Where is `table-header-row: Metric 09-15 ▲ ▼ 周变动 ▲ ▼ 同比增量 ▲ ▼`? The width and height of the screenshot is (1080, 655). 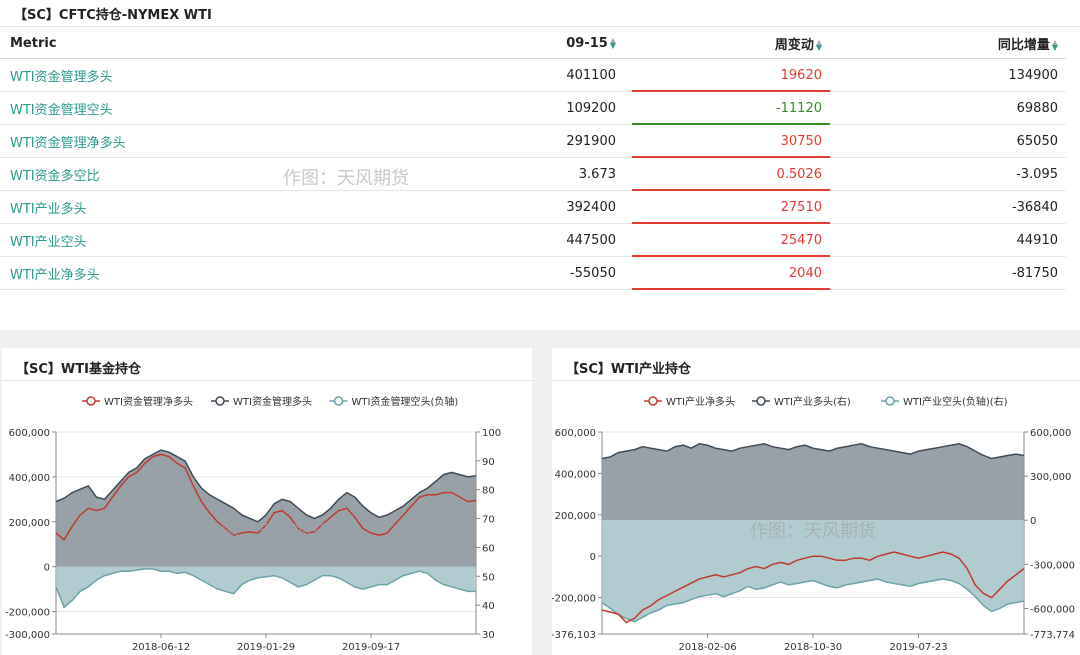
table-header-row: Metric 09-15 ▲ ▼ 周变动 ▲ ▼ 同比增量 ▲ ▼ is located at coordinates (533, 43).